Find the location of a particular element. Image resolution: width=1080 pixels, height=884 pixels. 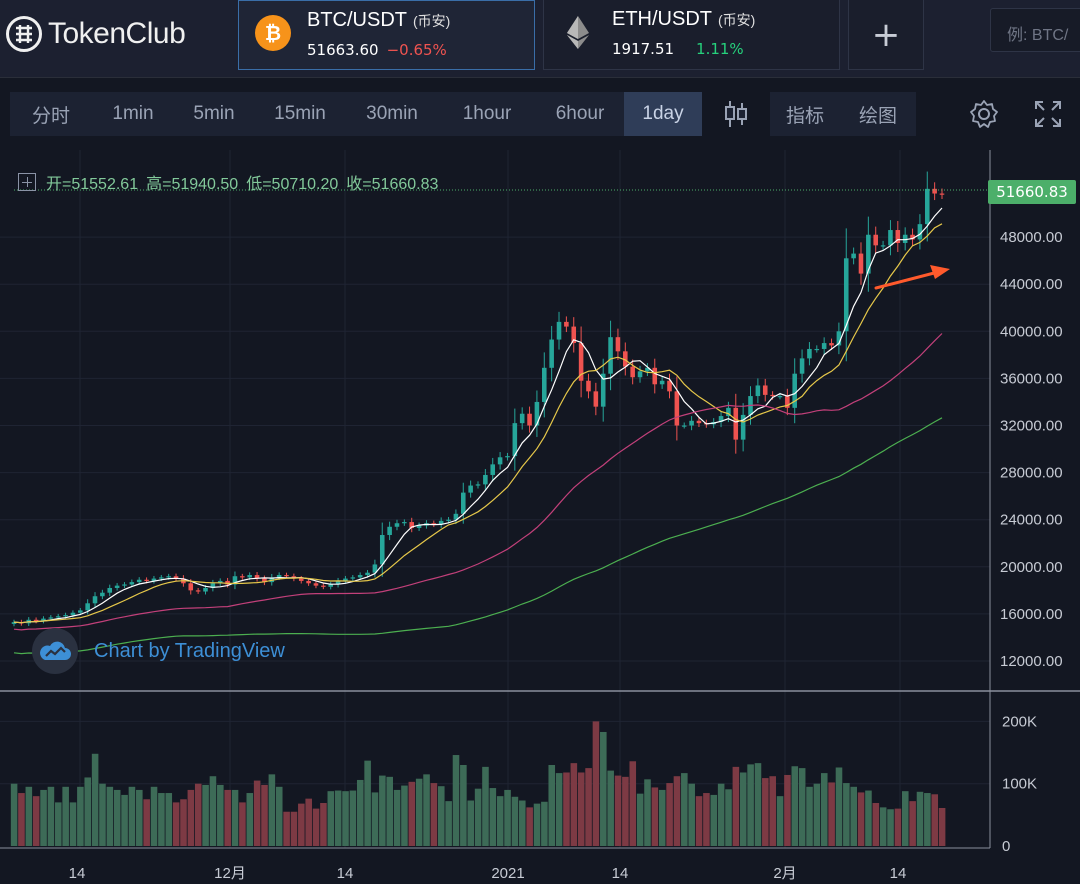

indicators-button: 指标 is located at coordinates (805, 114).